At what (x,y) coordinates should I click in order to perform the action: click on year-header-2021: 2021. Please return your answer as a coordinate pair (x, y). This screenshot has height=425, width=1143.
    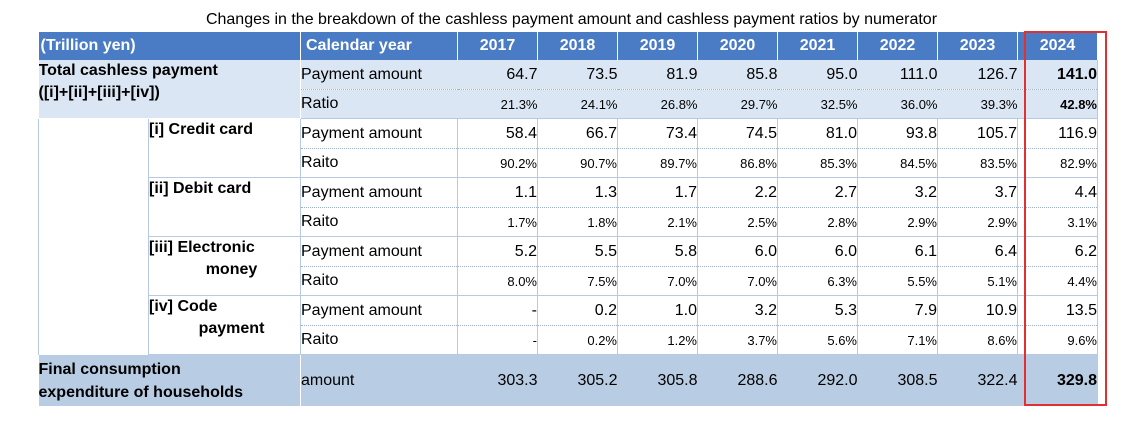
    Looking at the image, I should click on (817, 46).